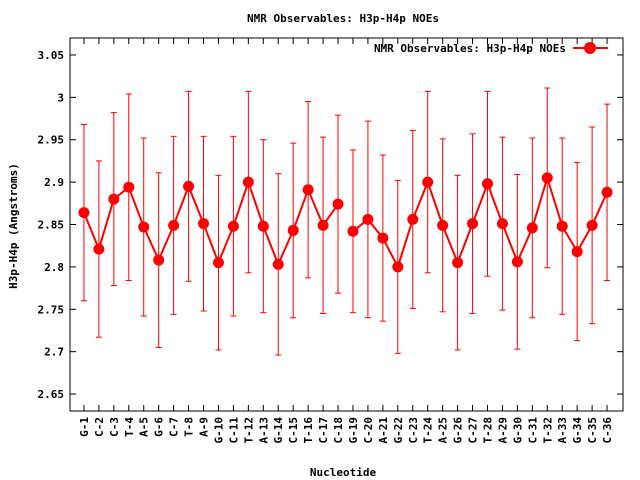  I want to click on x-tick-label: A-5, so click(144, 427).